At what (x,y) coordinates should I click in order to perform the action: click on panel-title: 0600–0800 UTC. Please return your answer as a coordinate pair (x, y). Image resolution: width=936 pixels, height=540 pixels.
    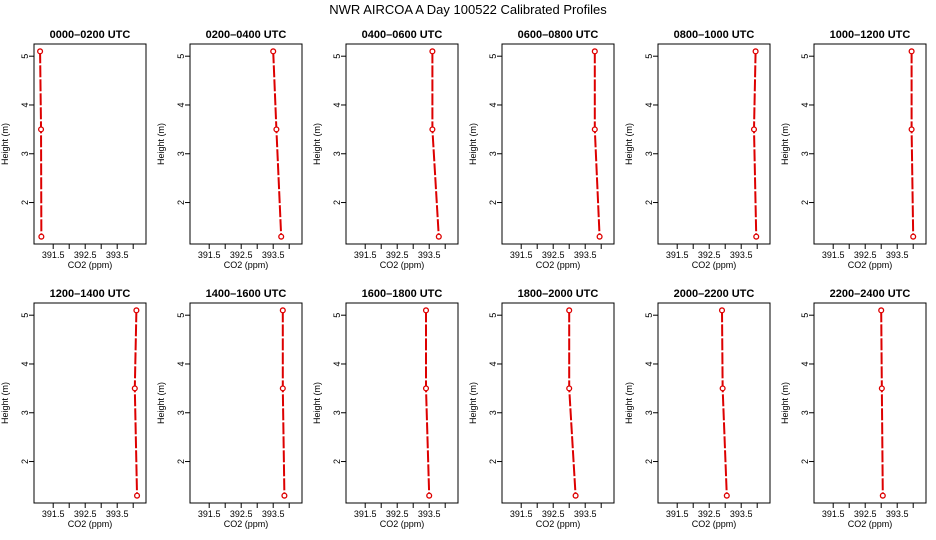
    Looking at the image, I should click on (558, 35).